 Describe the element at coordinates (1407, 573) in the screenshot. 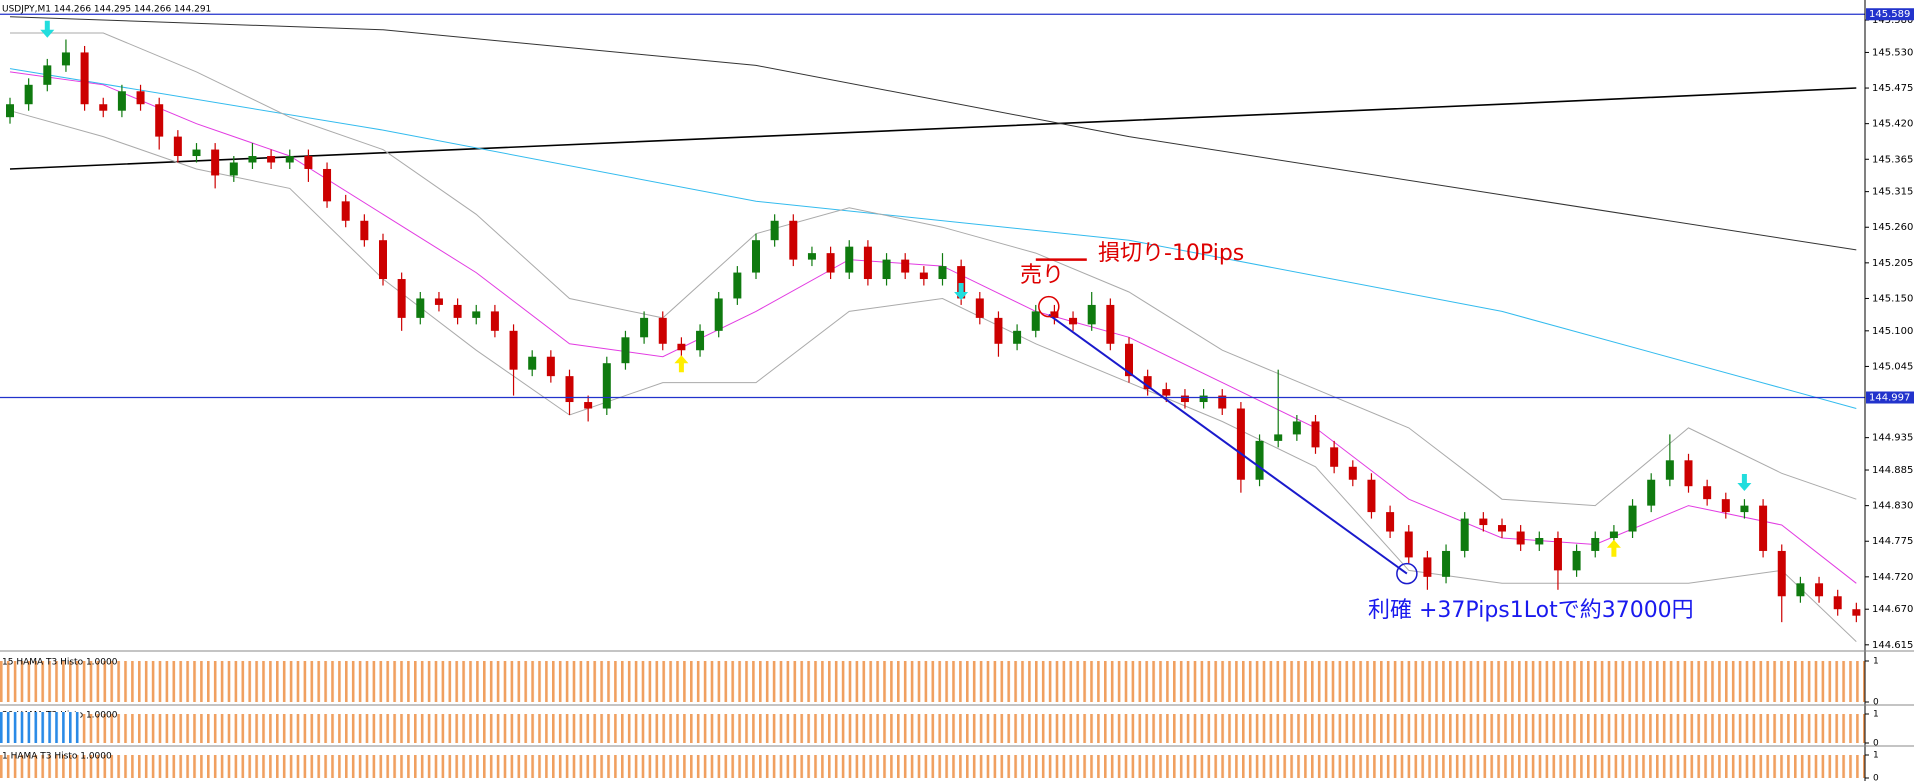

I see `exit-marker` at that location.